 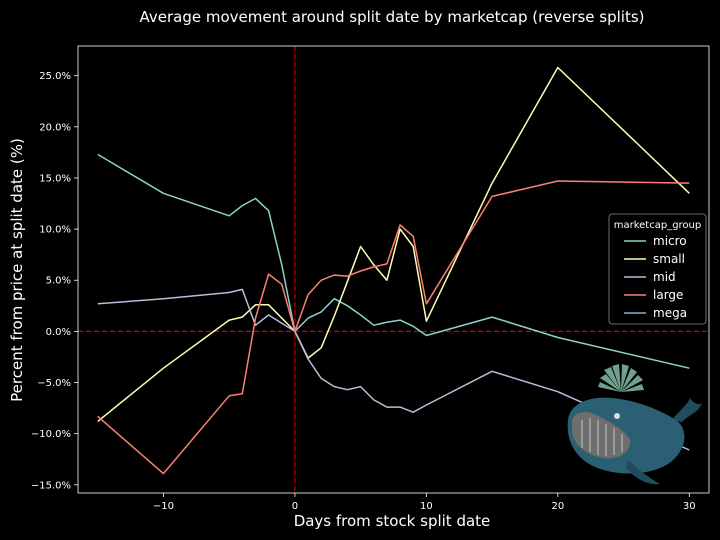 What do you see at coordinates (55, 76) in the screenshot?
I see `y-tick-label: 25.0%` at bounding box center [55, 76].